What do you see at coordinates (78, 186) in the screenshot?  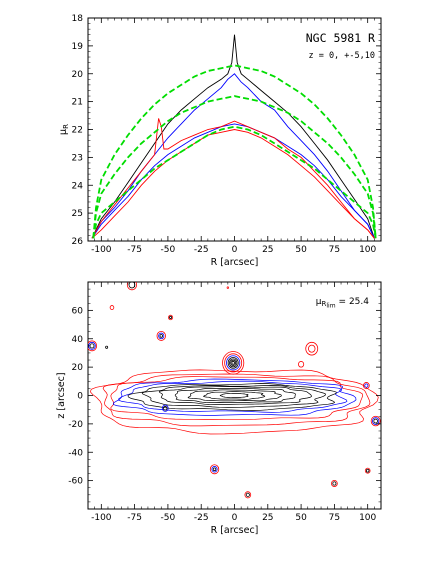 I see `profile-ytick-label-6: 24` at bounding box center [78, 186].